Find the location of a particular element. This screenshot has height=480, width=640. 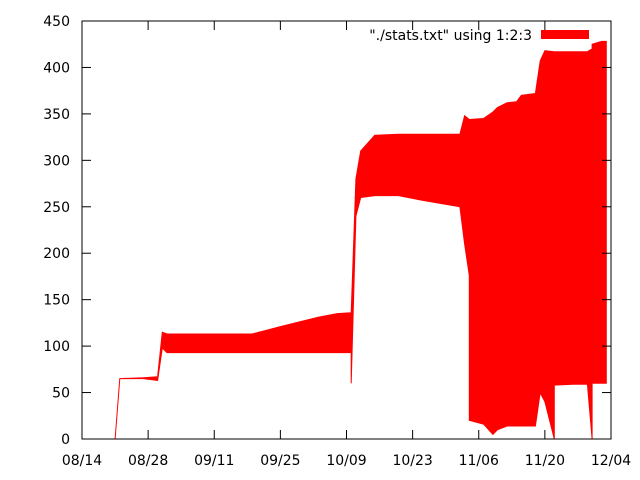

x-tick-label: 11/20 is located at coordinates (545, 461).